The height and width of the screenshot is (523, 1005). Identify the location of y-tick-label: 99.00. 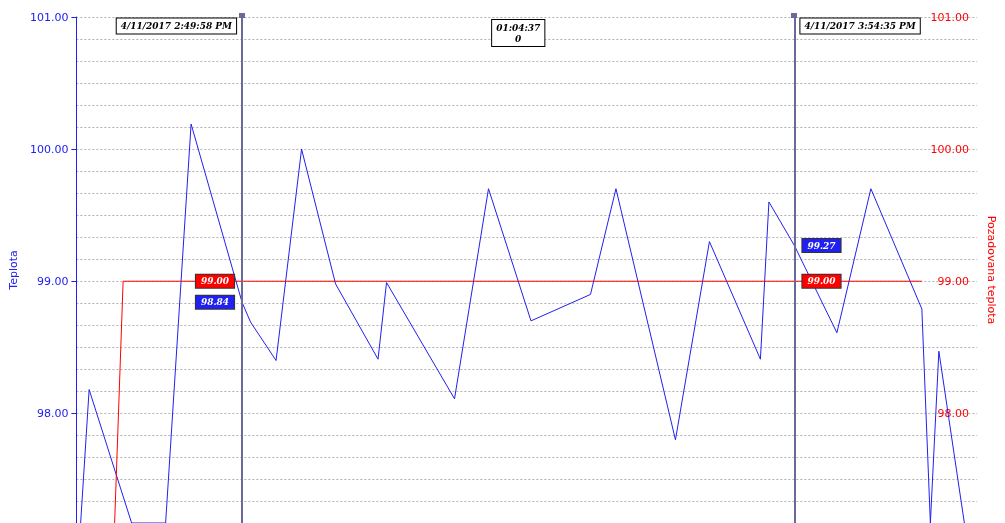
(52, 281).